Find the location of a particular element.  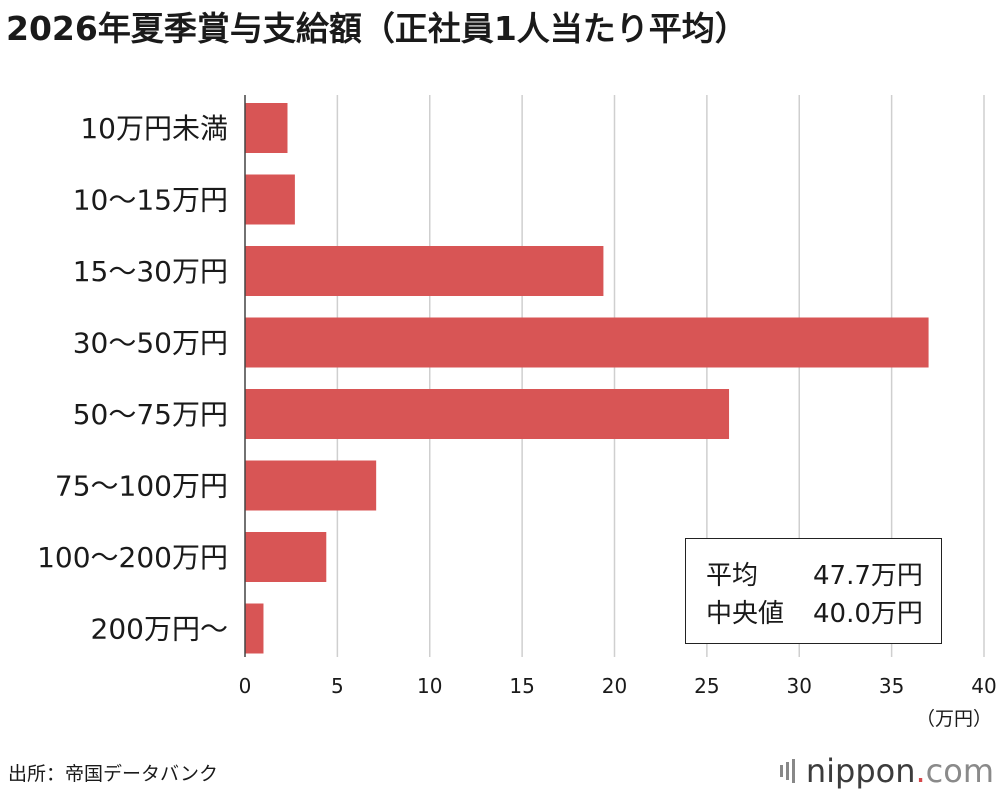

category-label: 30〜50万円 is located at coordinates (150, 343).